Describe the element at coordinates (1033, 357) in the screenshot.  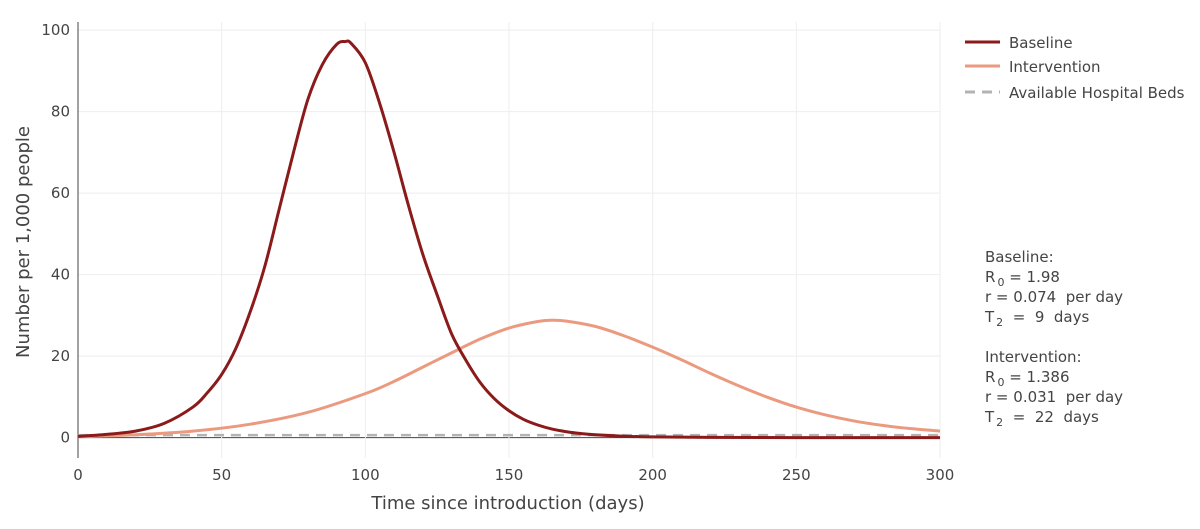
I see `intervention-title: Intervention:` at that location.